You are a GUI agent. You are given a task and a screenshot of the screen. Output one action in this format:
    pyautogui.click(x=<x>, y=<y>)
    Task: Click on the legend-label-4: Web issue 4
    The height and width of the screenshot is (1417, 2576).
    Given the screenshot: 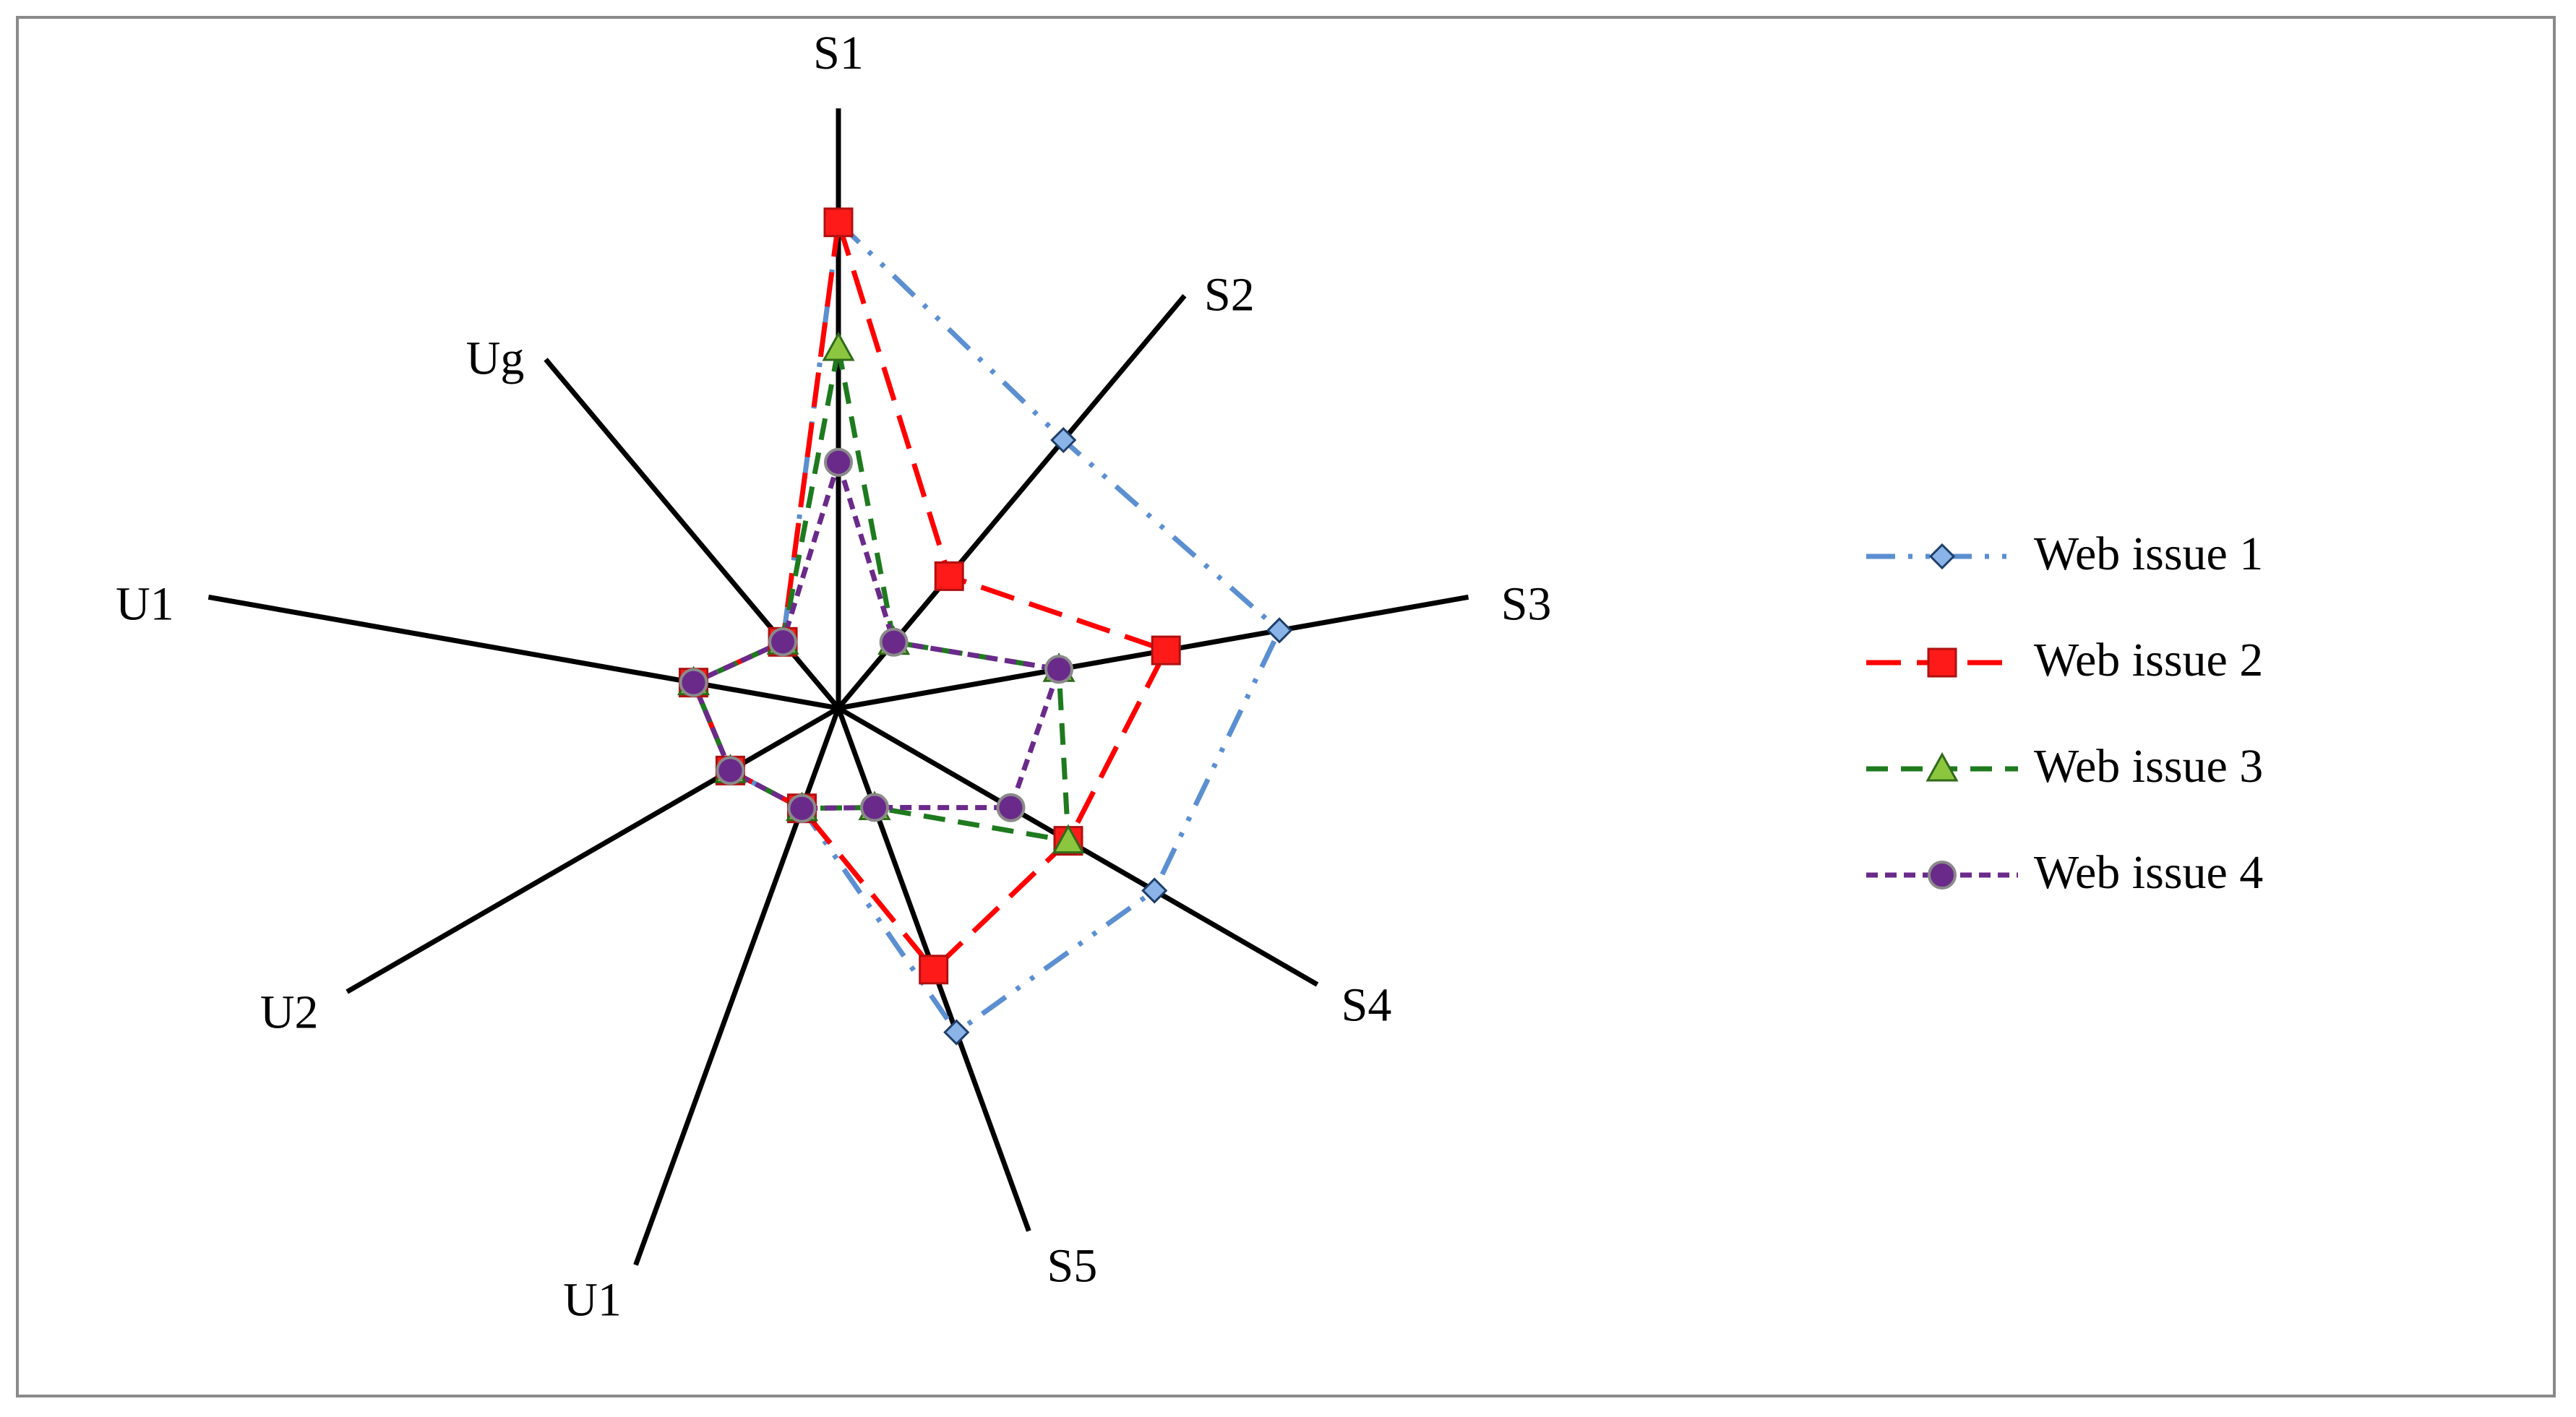 What is the action you would take?
    pyautogui.click(x=2149, y=873)
    